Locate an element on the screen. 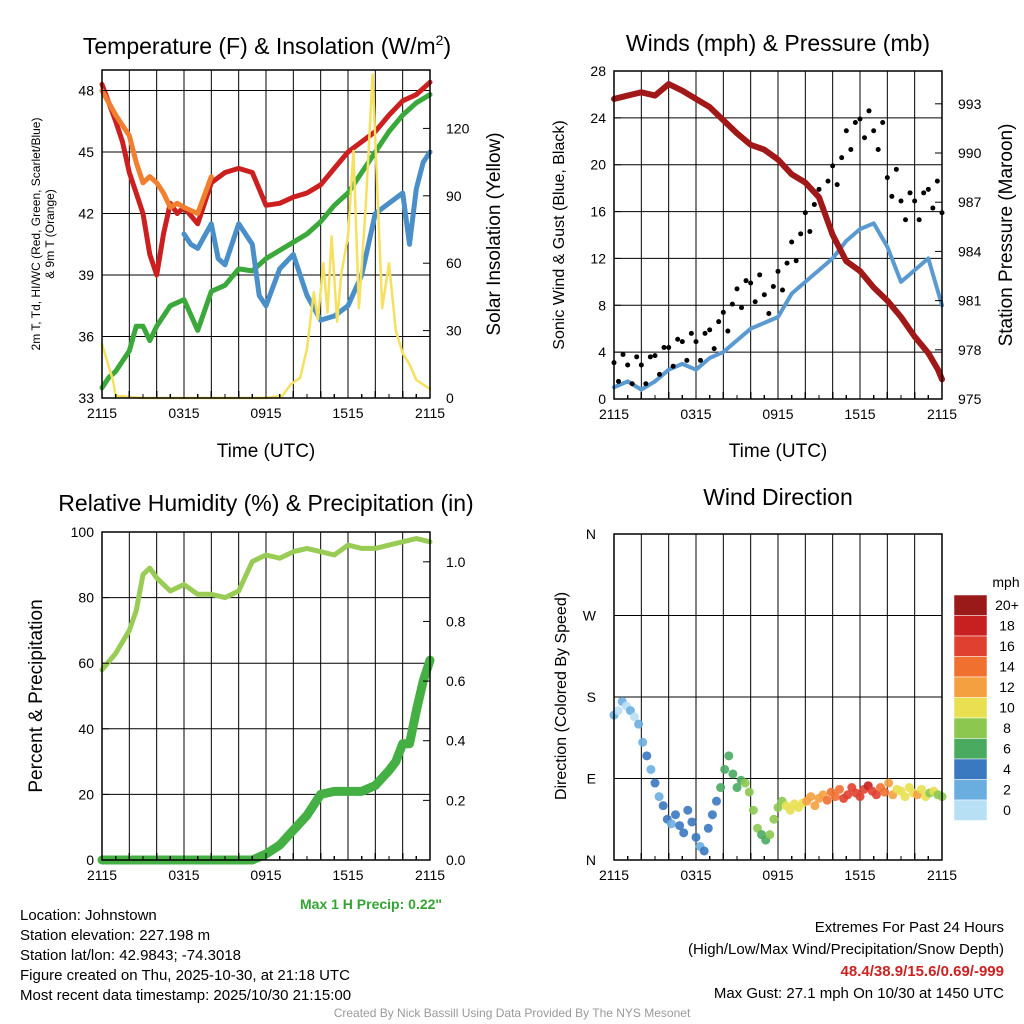 The height and width of the screenshot is (1024, 1024). legend-label: 16 is located at coordinates (1007, 646).